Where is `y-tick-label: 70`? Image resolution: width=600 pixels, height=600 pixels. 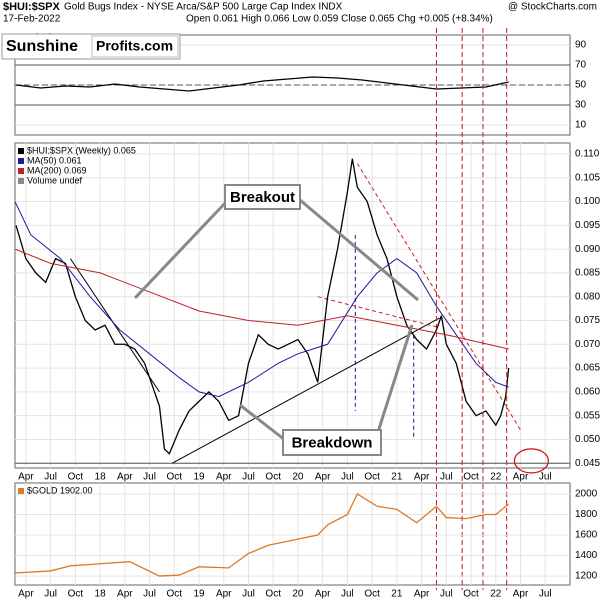 y-tick-label: 70 is located at coordinates (581, 65).